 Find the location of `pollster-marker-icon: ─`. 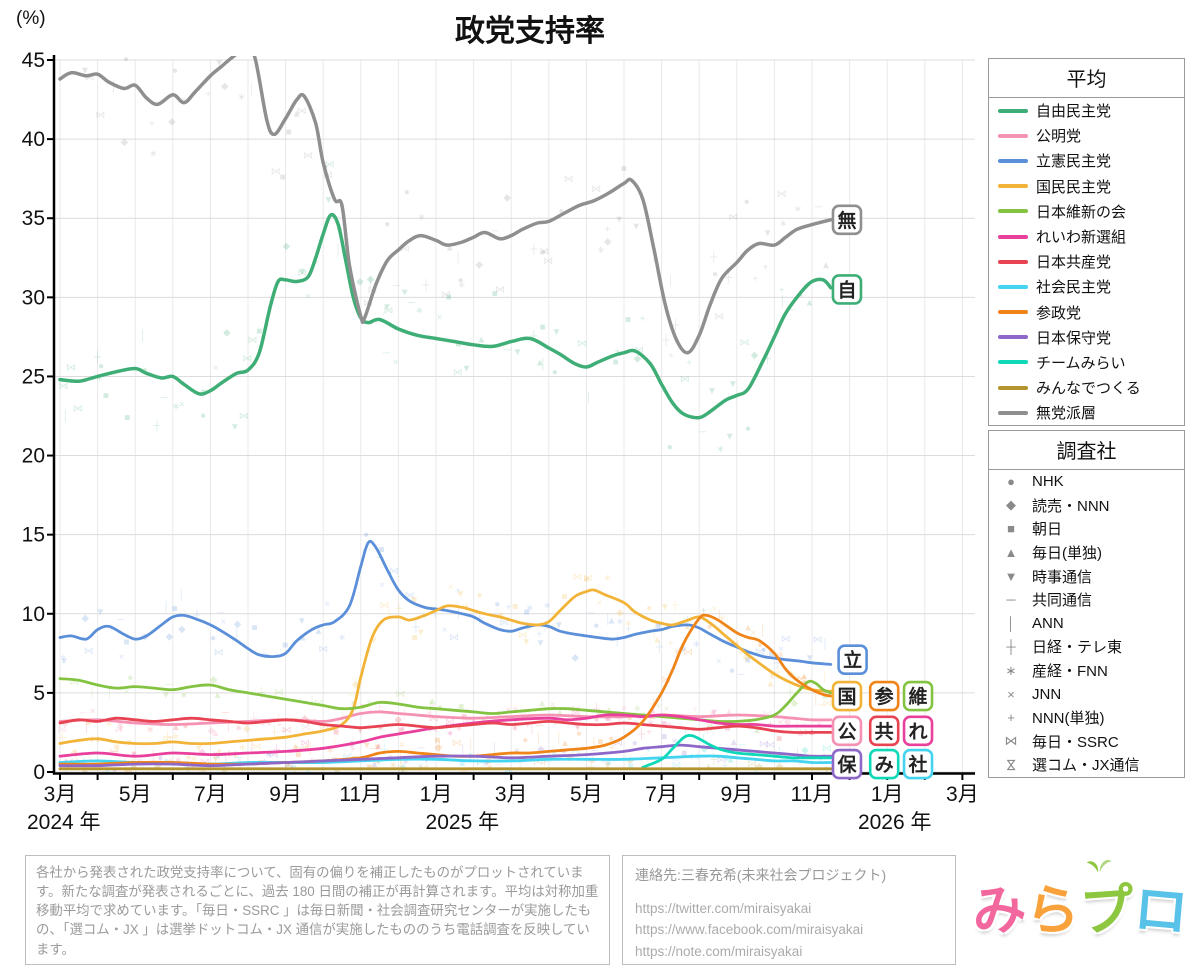

pollster-marker-icon: ─ is located at coordinates (1011, 600).